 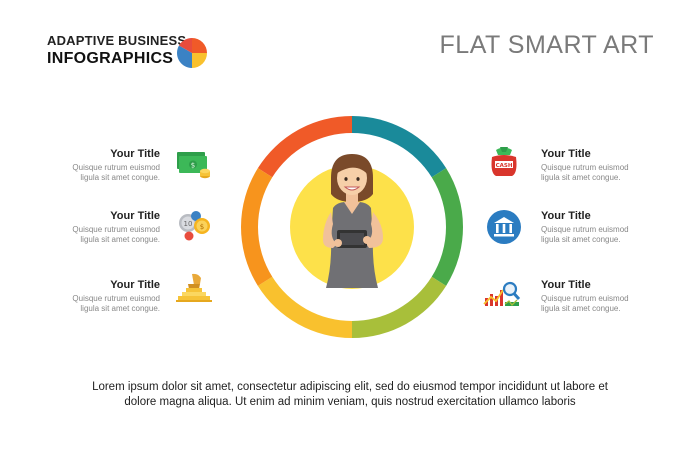 I want to click on ring-segment-yellow, so click(x=304, y=307).